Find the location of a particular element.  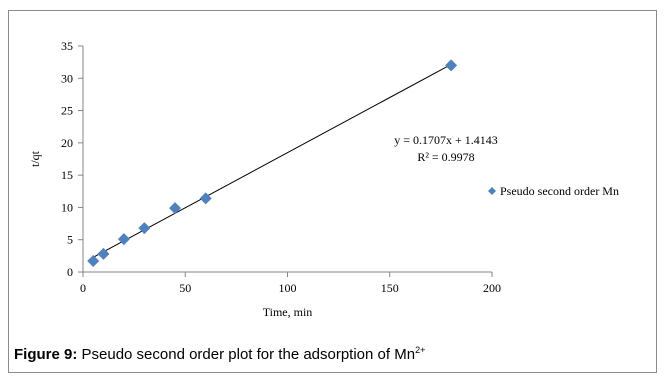

x-tick-label: 0 is located at coordinates (83, 288).